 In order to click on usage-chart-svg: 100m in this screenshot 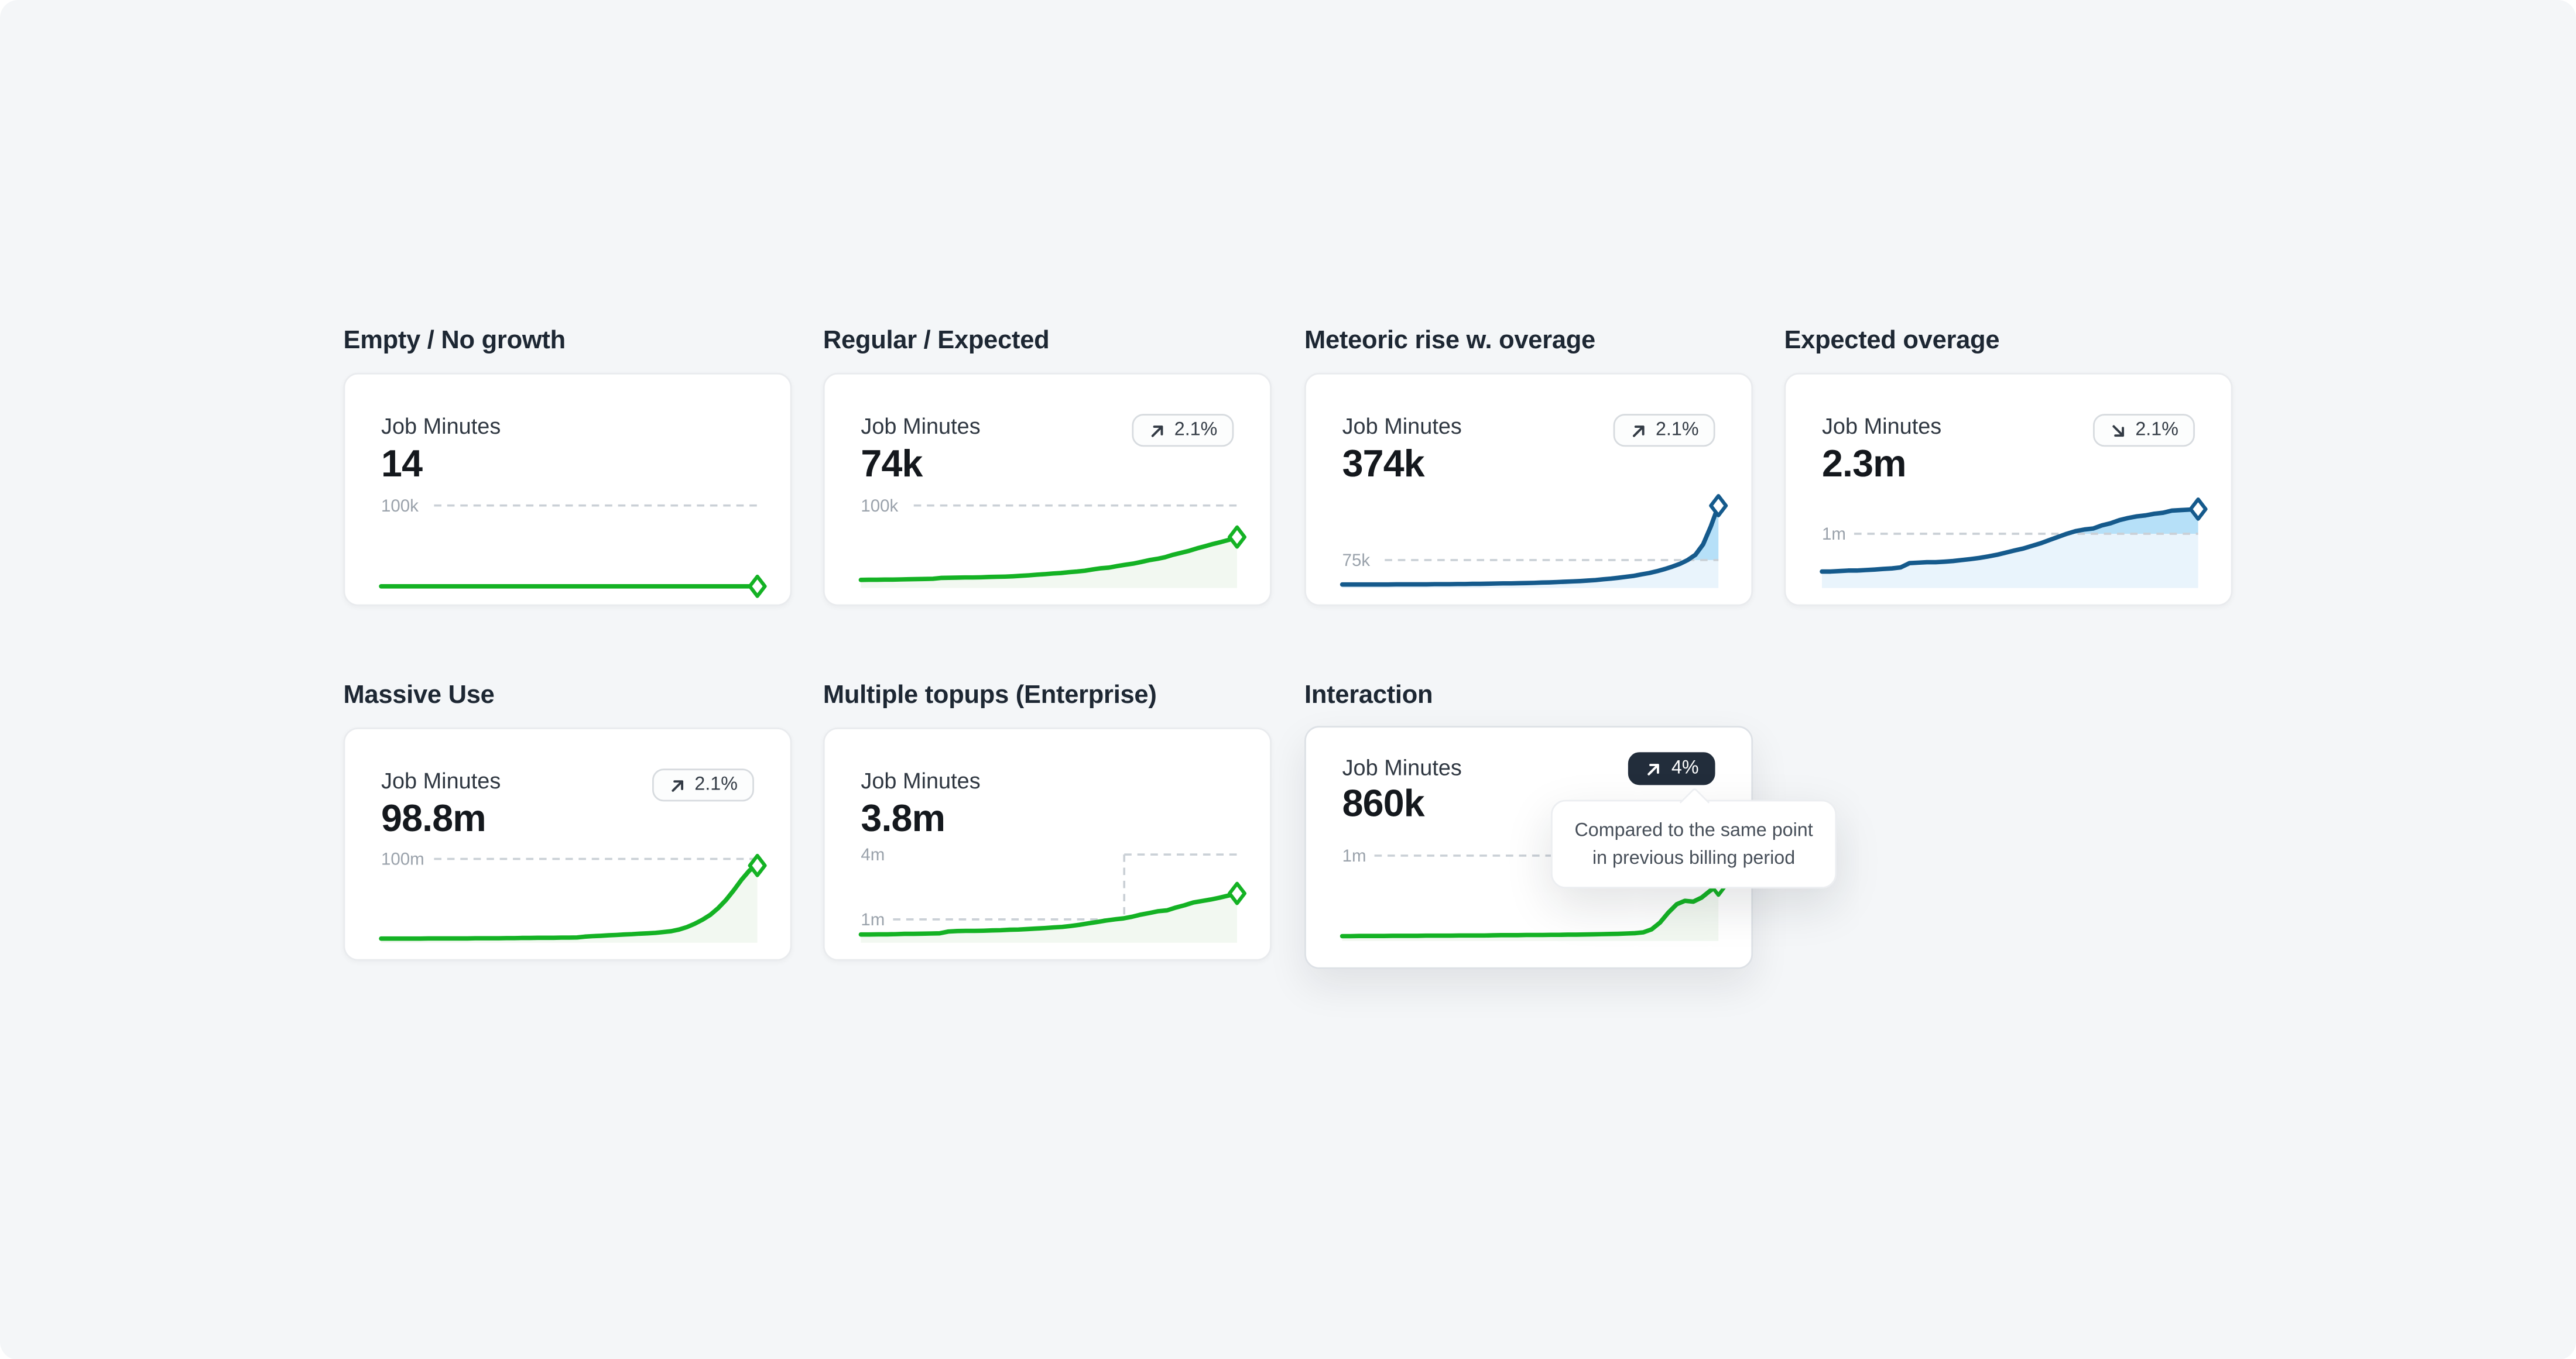, I will do `click(573, 897)`.